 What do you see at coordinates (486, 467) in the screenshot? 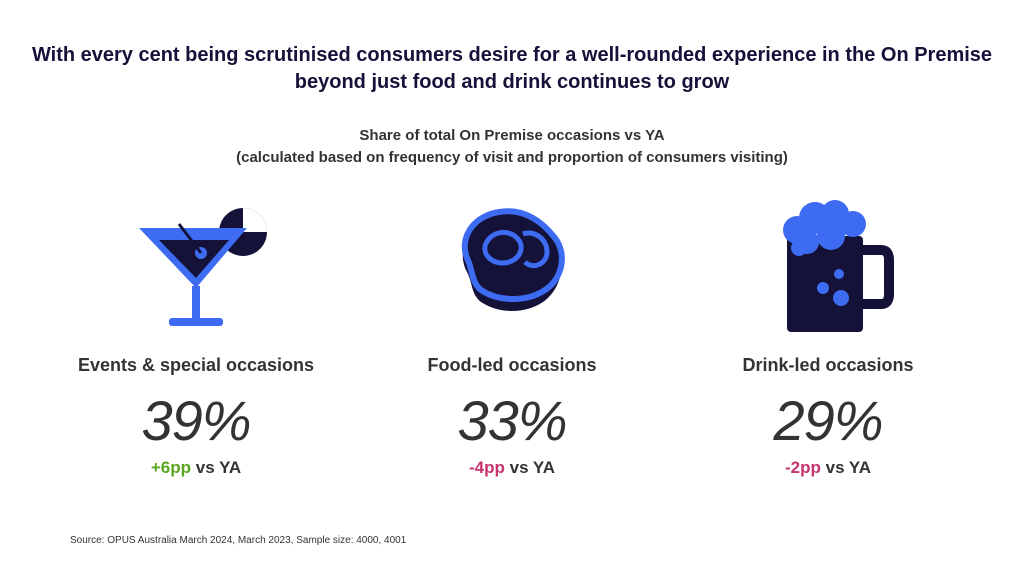
I see `change-value: -4pp` at bounding box center [486, 467].